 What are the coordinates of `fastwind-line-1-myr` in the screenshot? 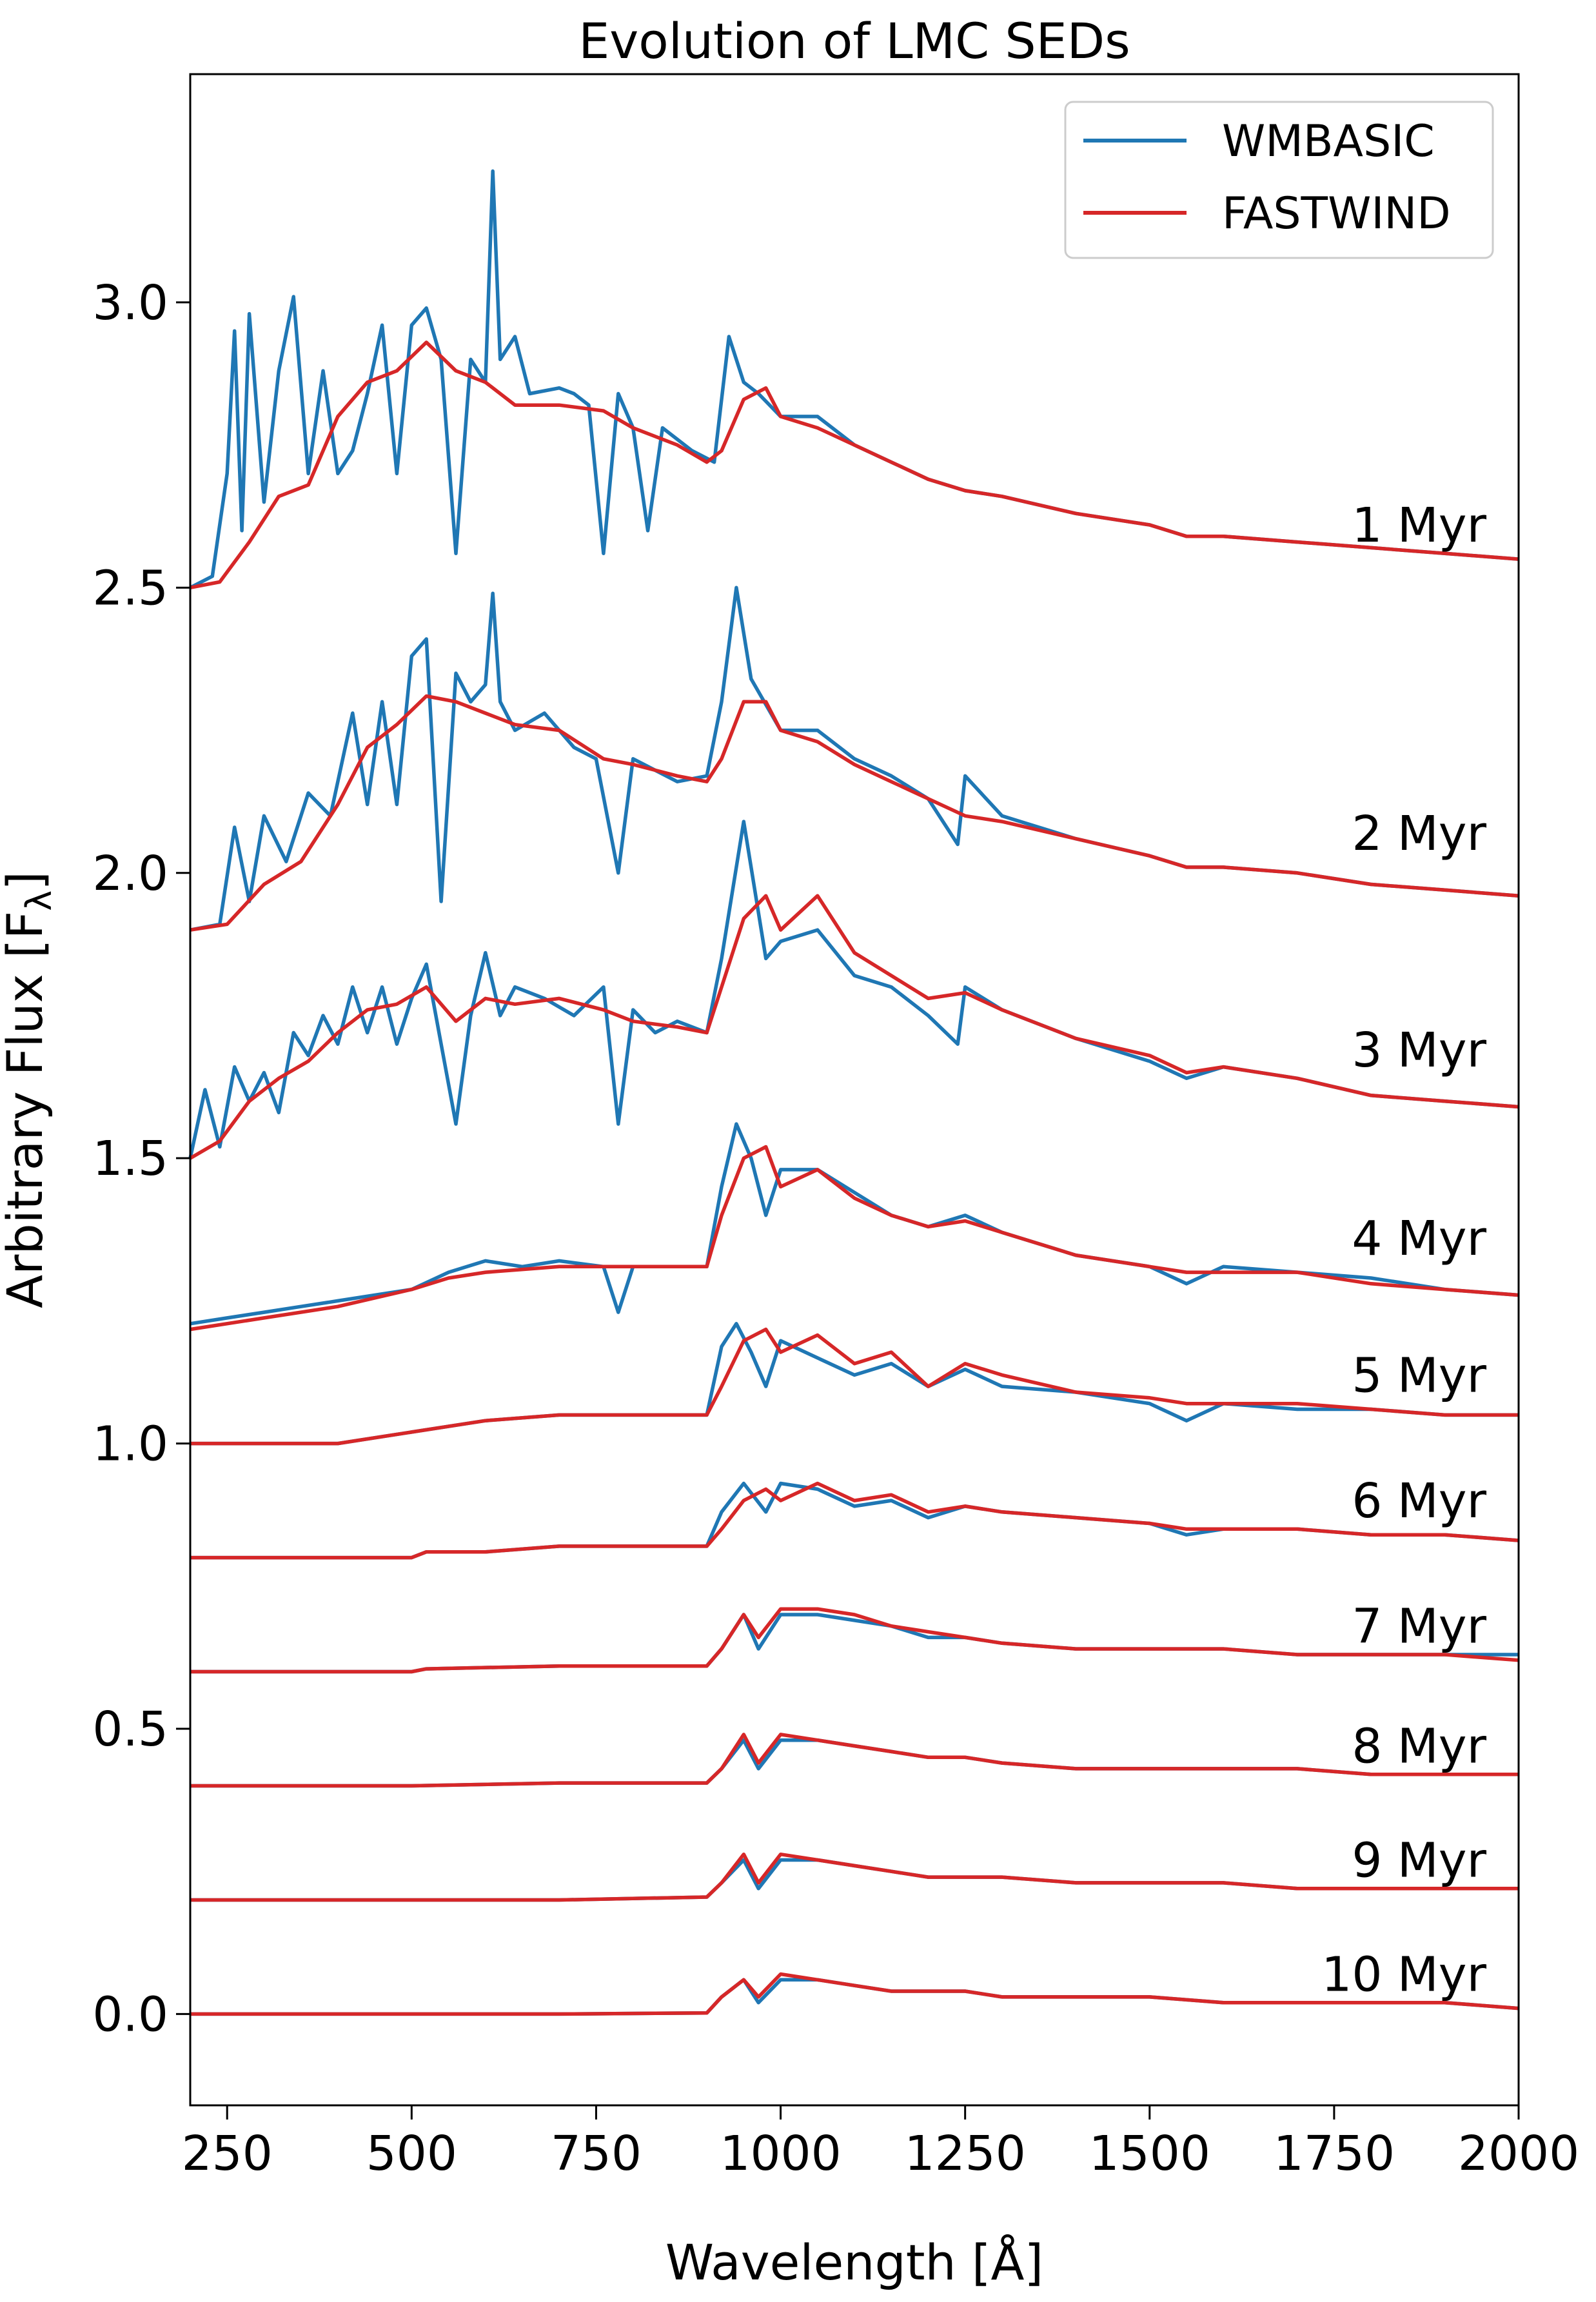 It's located at (854, 465).